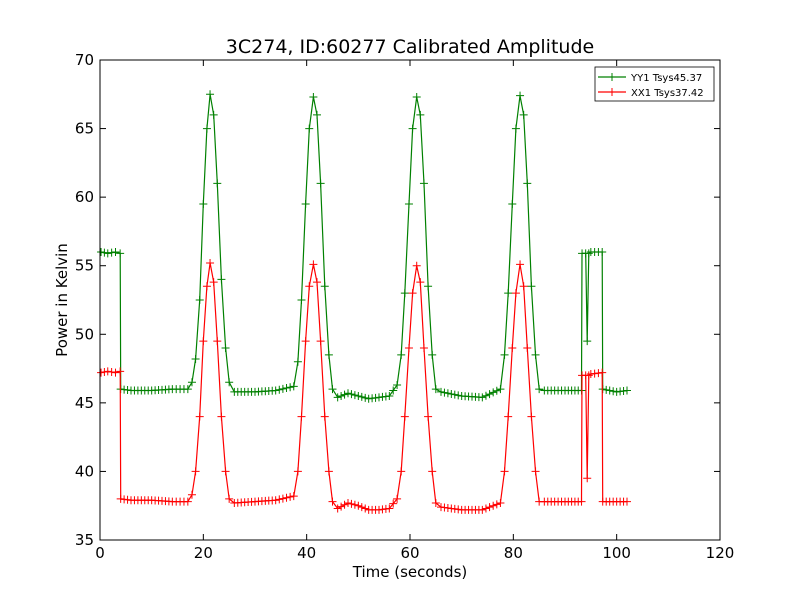 This screenshot has height=600, width=800. I want to click on x-axis-label: Time (seconds), so click(410, 572).